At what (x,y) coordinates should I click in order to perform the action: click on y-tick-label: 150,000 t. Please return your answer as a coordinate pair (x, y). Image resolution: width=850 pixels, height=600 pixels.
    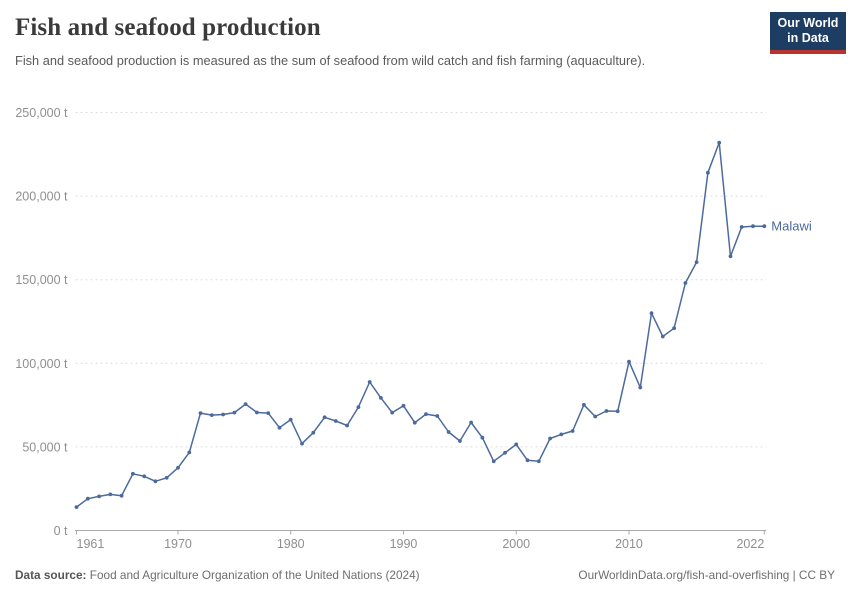
    Looking at the image, I should click on (41, 280).